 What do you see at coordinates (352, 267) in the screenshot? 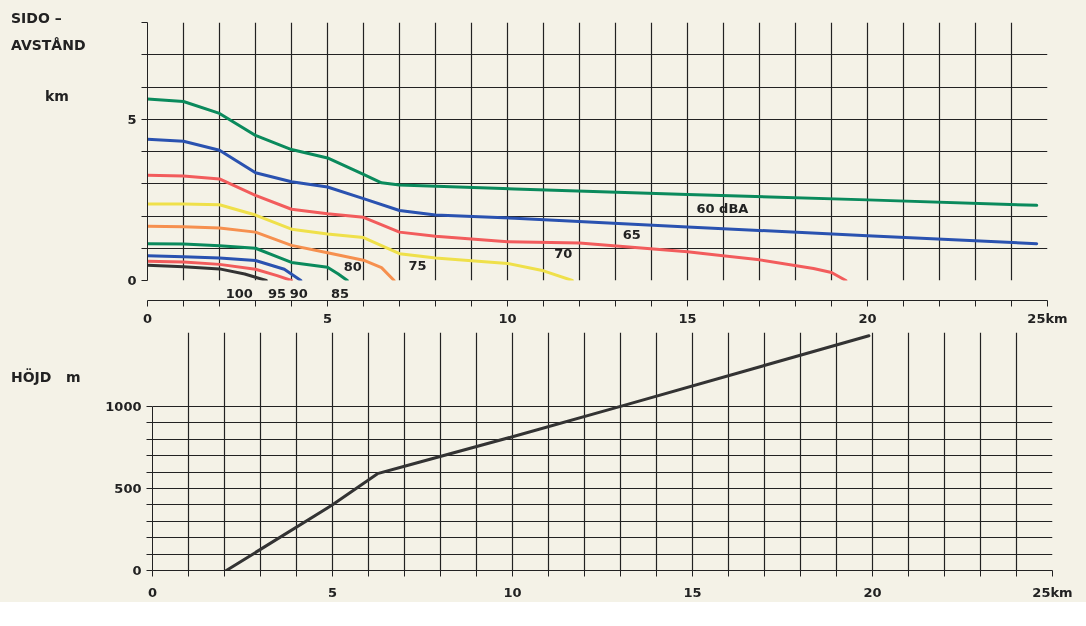
I see `series-label: 80` at bounding box center [352, 267].